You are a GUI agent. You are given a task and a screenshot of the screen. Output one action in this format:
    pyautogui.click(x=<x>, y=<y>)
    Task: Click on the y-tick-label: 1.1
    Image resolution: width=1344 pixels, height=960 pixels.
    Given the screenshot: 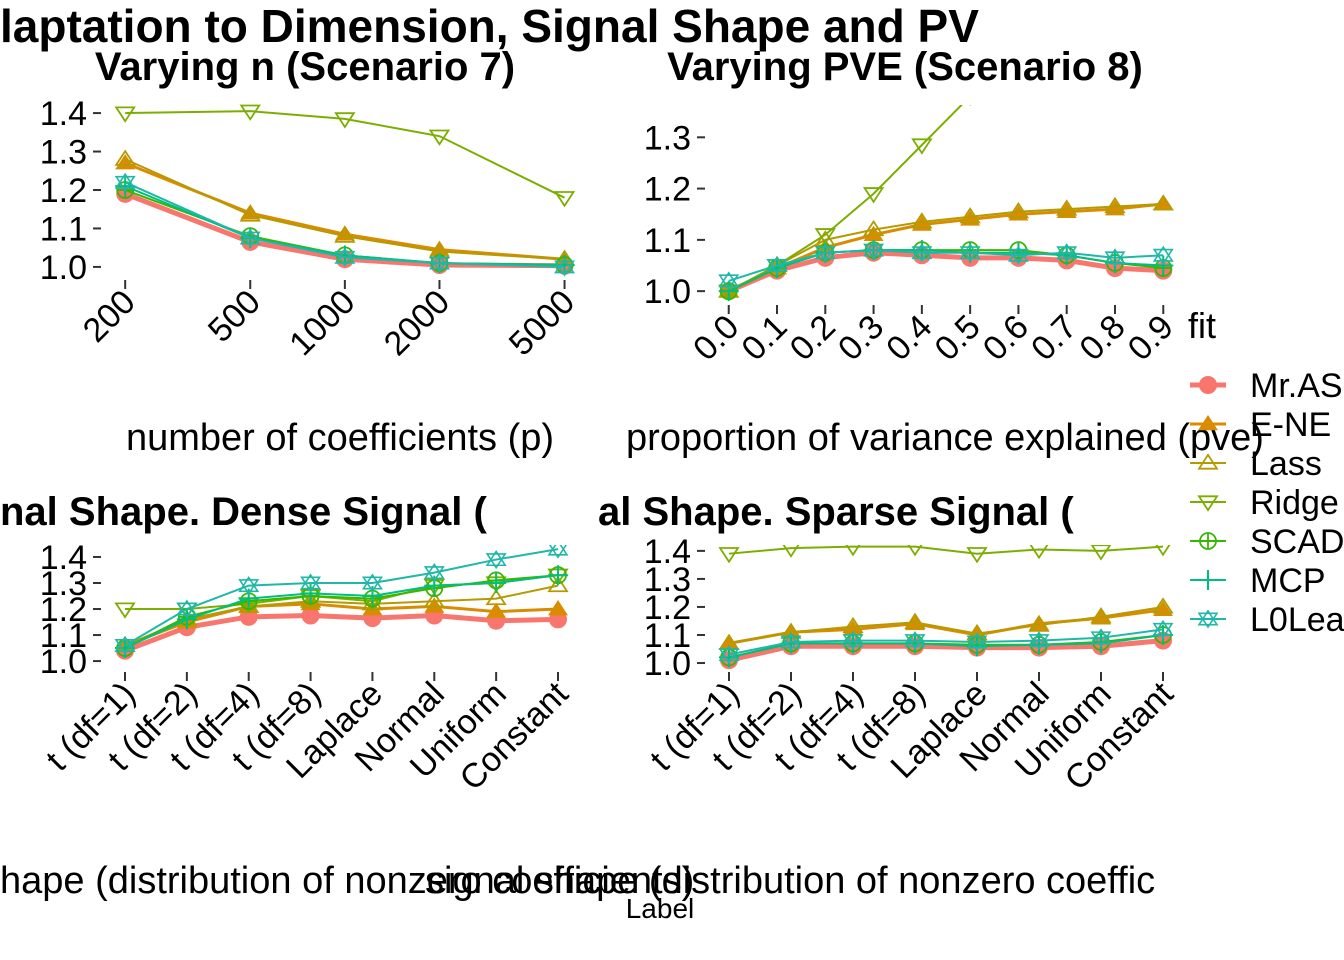 What is the action you would take?
    pyautogui.click(x=63, y=229)
    